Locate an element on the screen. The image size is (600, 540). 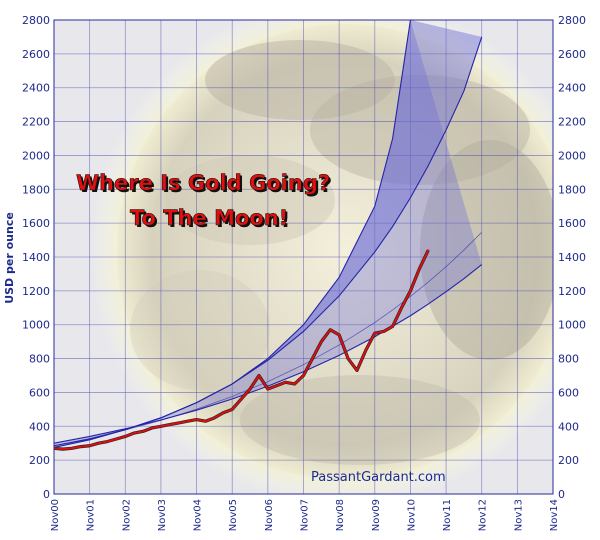
y-tick-right-1400: 1400 is located at coordinates (572, 257).